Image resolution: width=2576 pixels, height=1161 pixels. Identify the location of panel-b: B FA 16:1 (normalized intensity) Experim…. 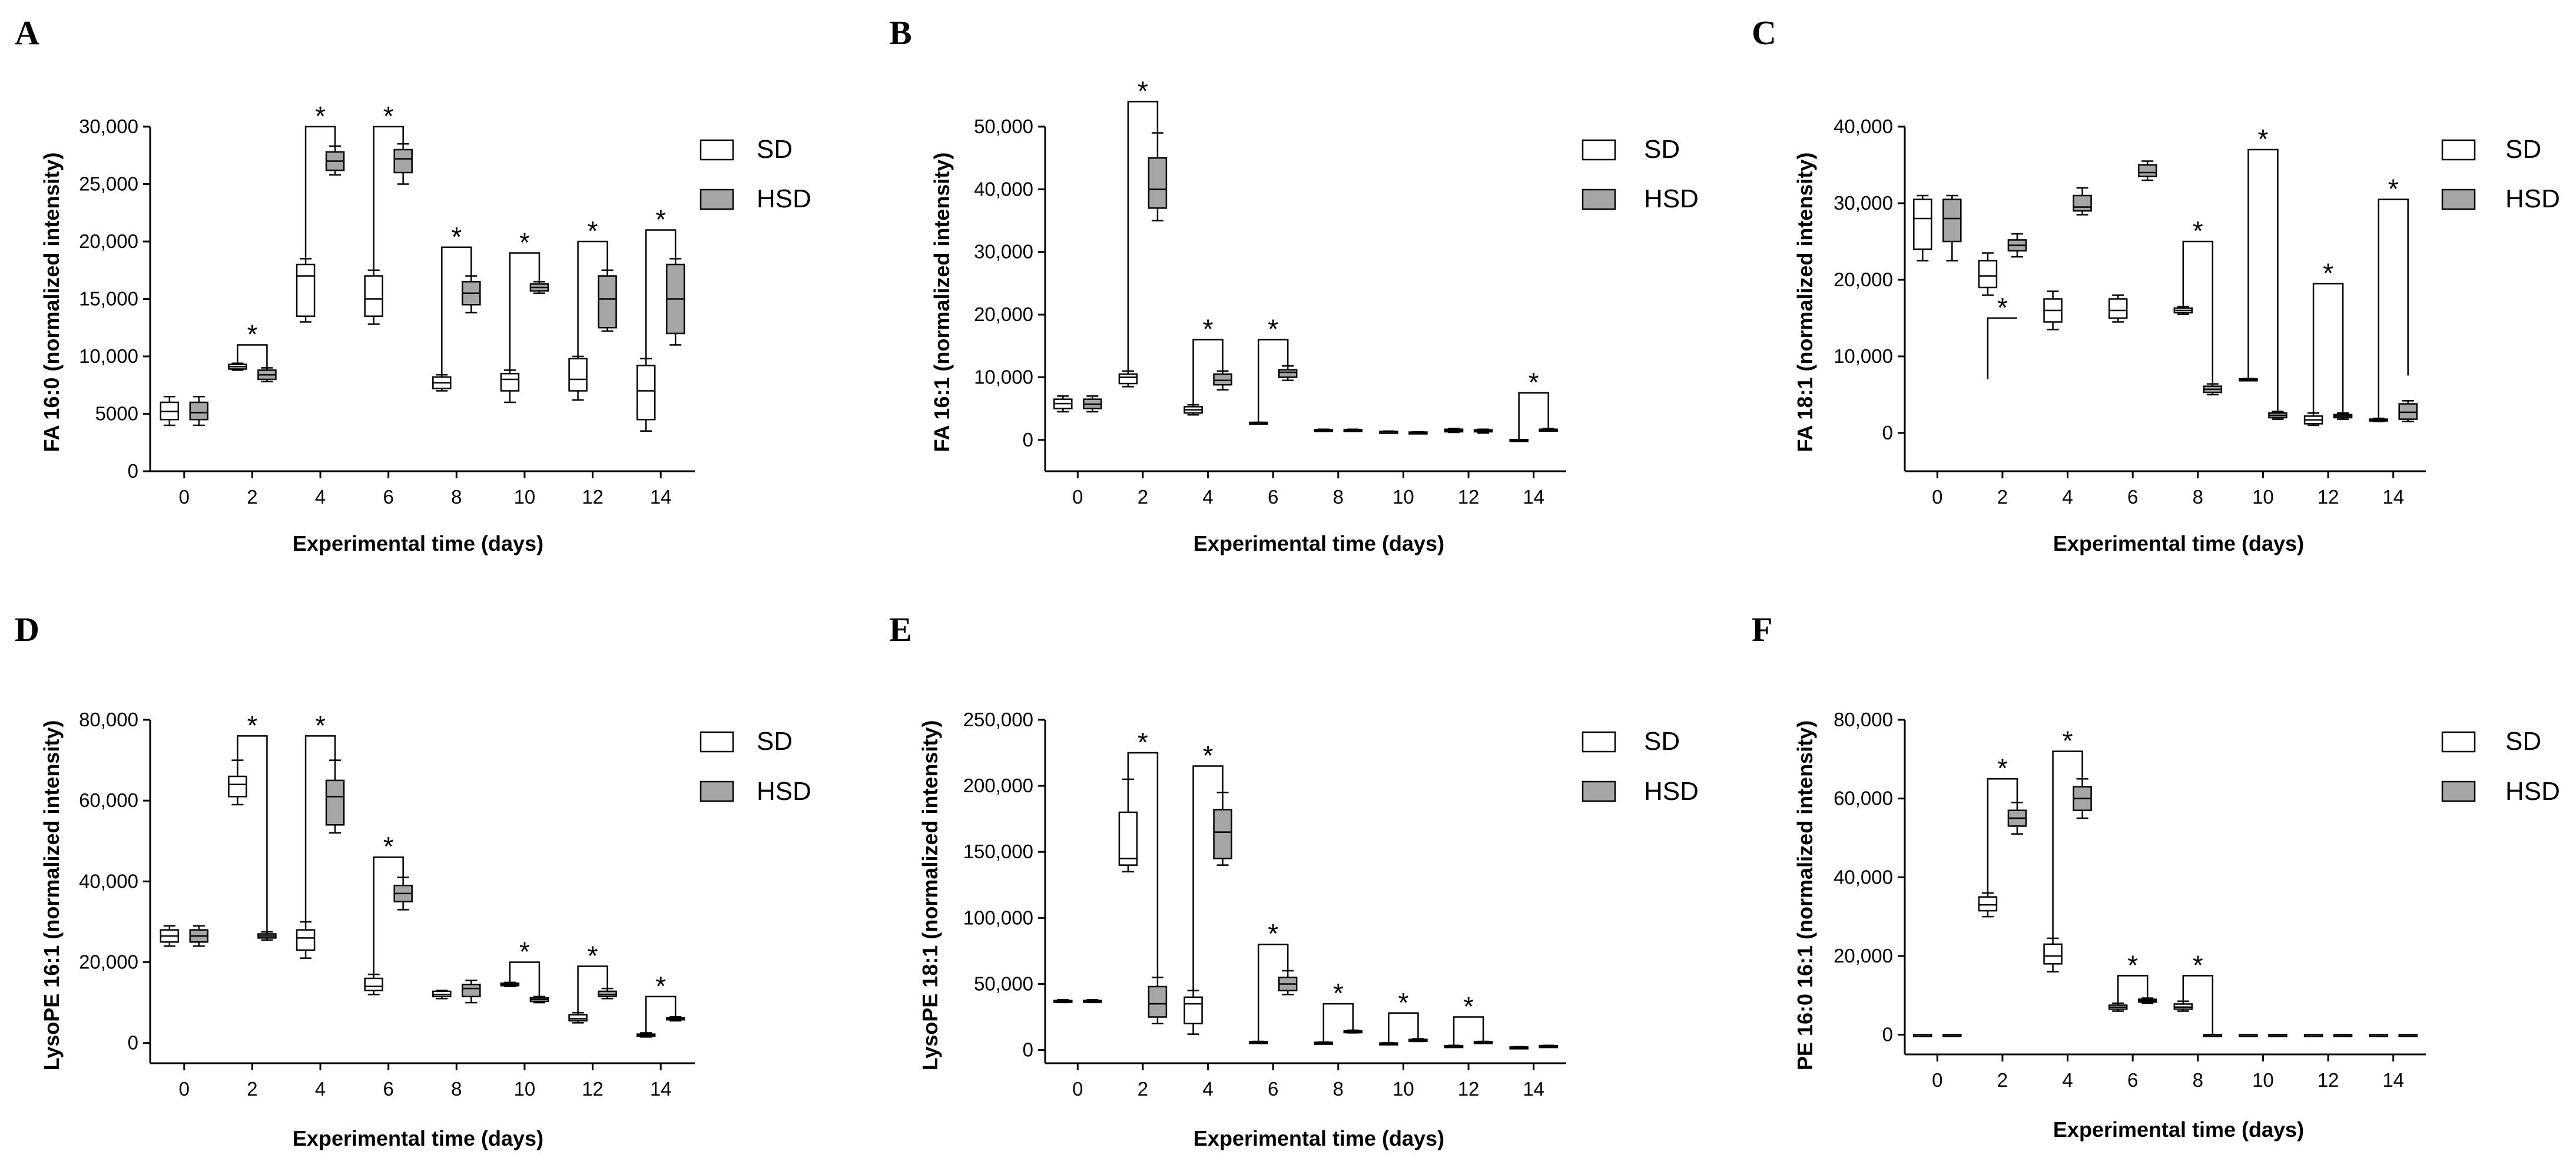
(1294, 284).